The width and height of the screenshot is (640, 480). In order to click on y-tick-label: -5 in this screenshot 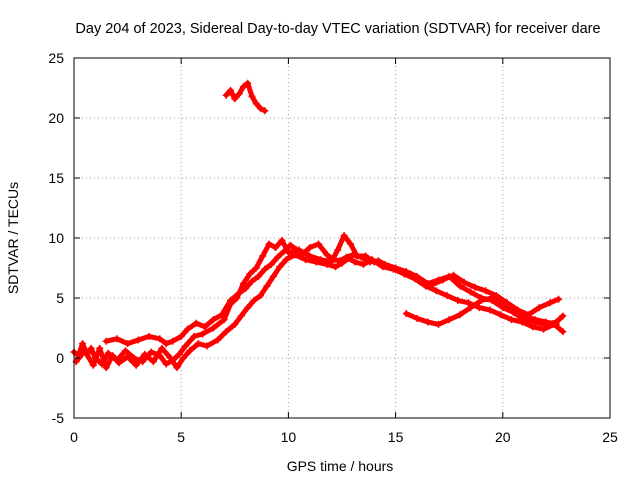, I will do `click(58, 418)`.